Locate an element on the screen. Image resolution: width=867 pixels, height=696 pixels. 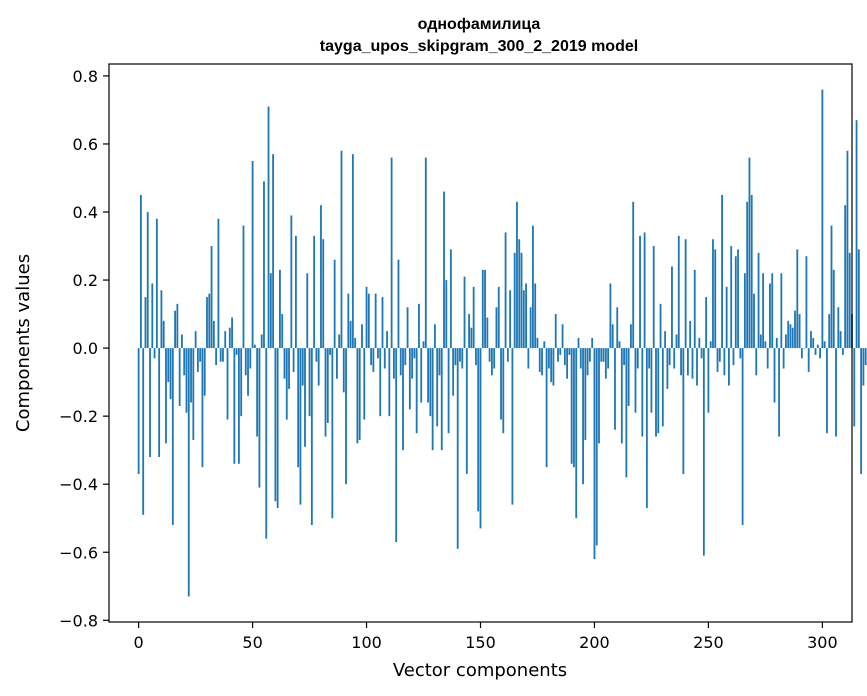
y-tick-label: 0.2 is located at coordinates (85, 280).